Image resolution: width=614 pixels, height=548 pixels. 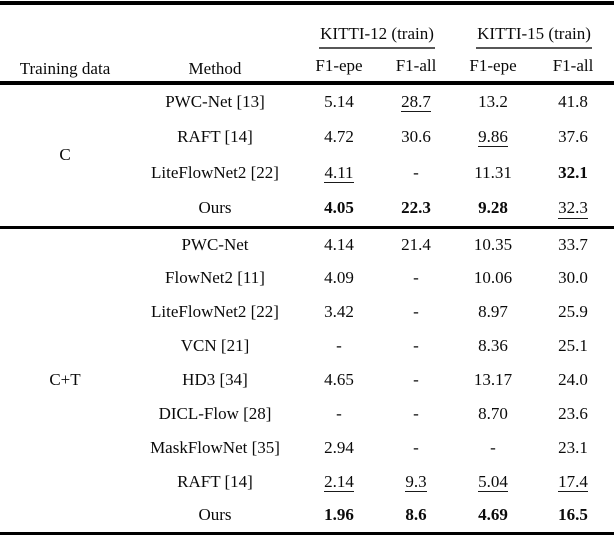 I want to click on value-text: 4.11, so click(x=339, y=173).